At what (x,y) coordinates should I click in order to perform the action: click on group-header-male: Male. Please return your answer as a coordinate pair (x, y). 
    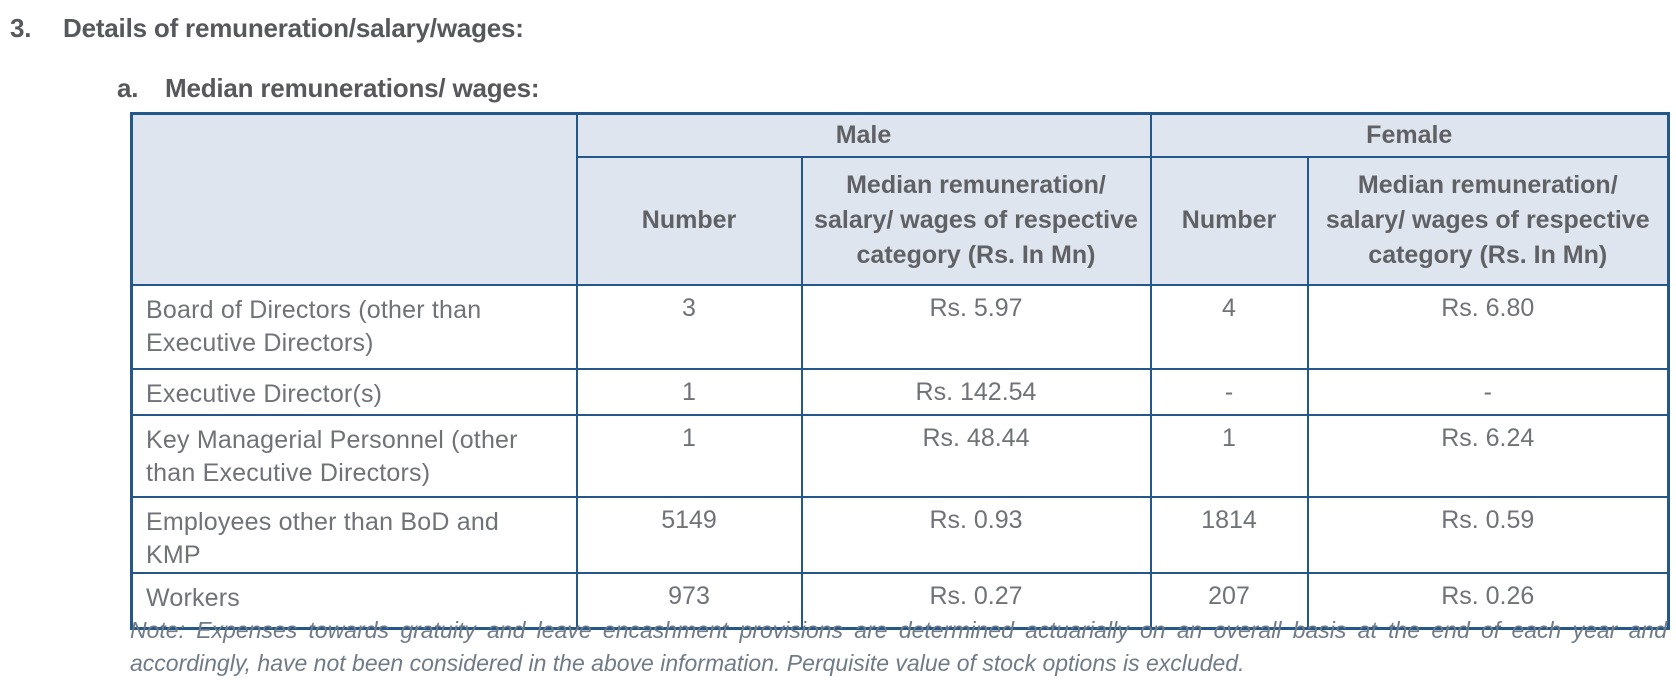
    Looking at the image, I should click on (863, 135).